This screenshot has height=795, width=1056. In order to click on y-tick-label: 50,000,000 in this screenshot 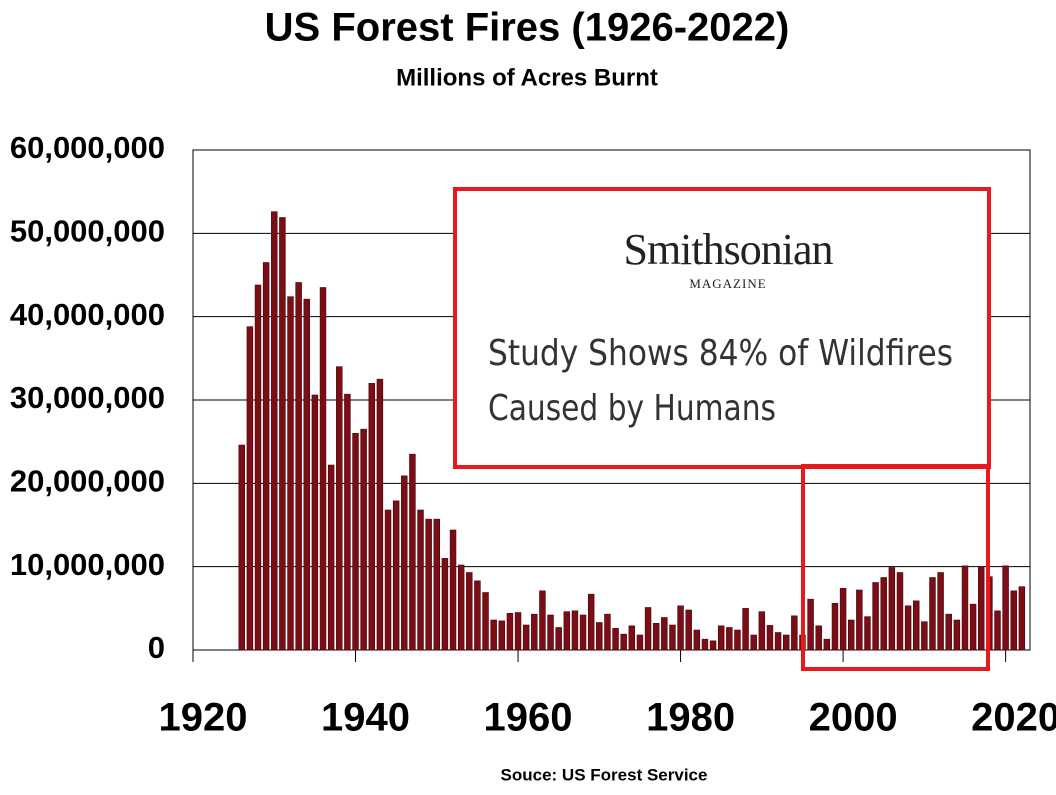, I will do `click(87, 231)`.